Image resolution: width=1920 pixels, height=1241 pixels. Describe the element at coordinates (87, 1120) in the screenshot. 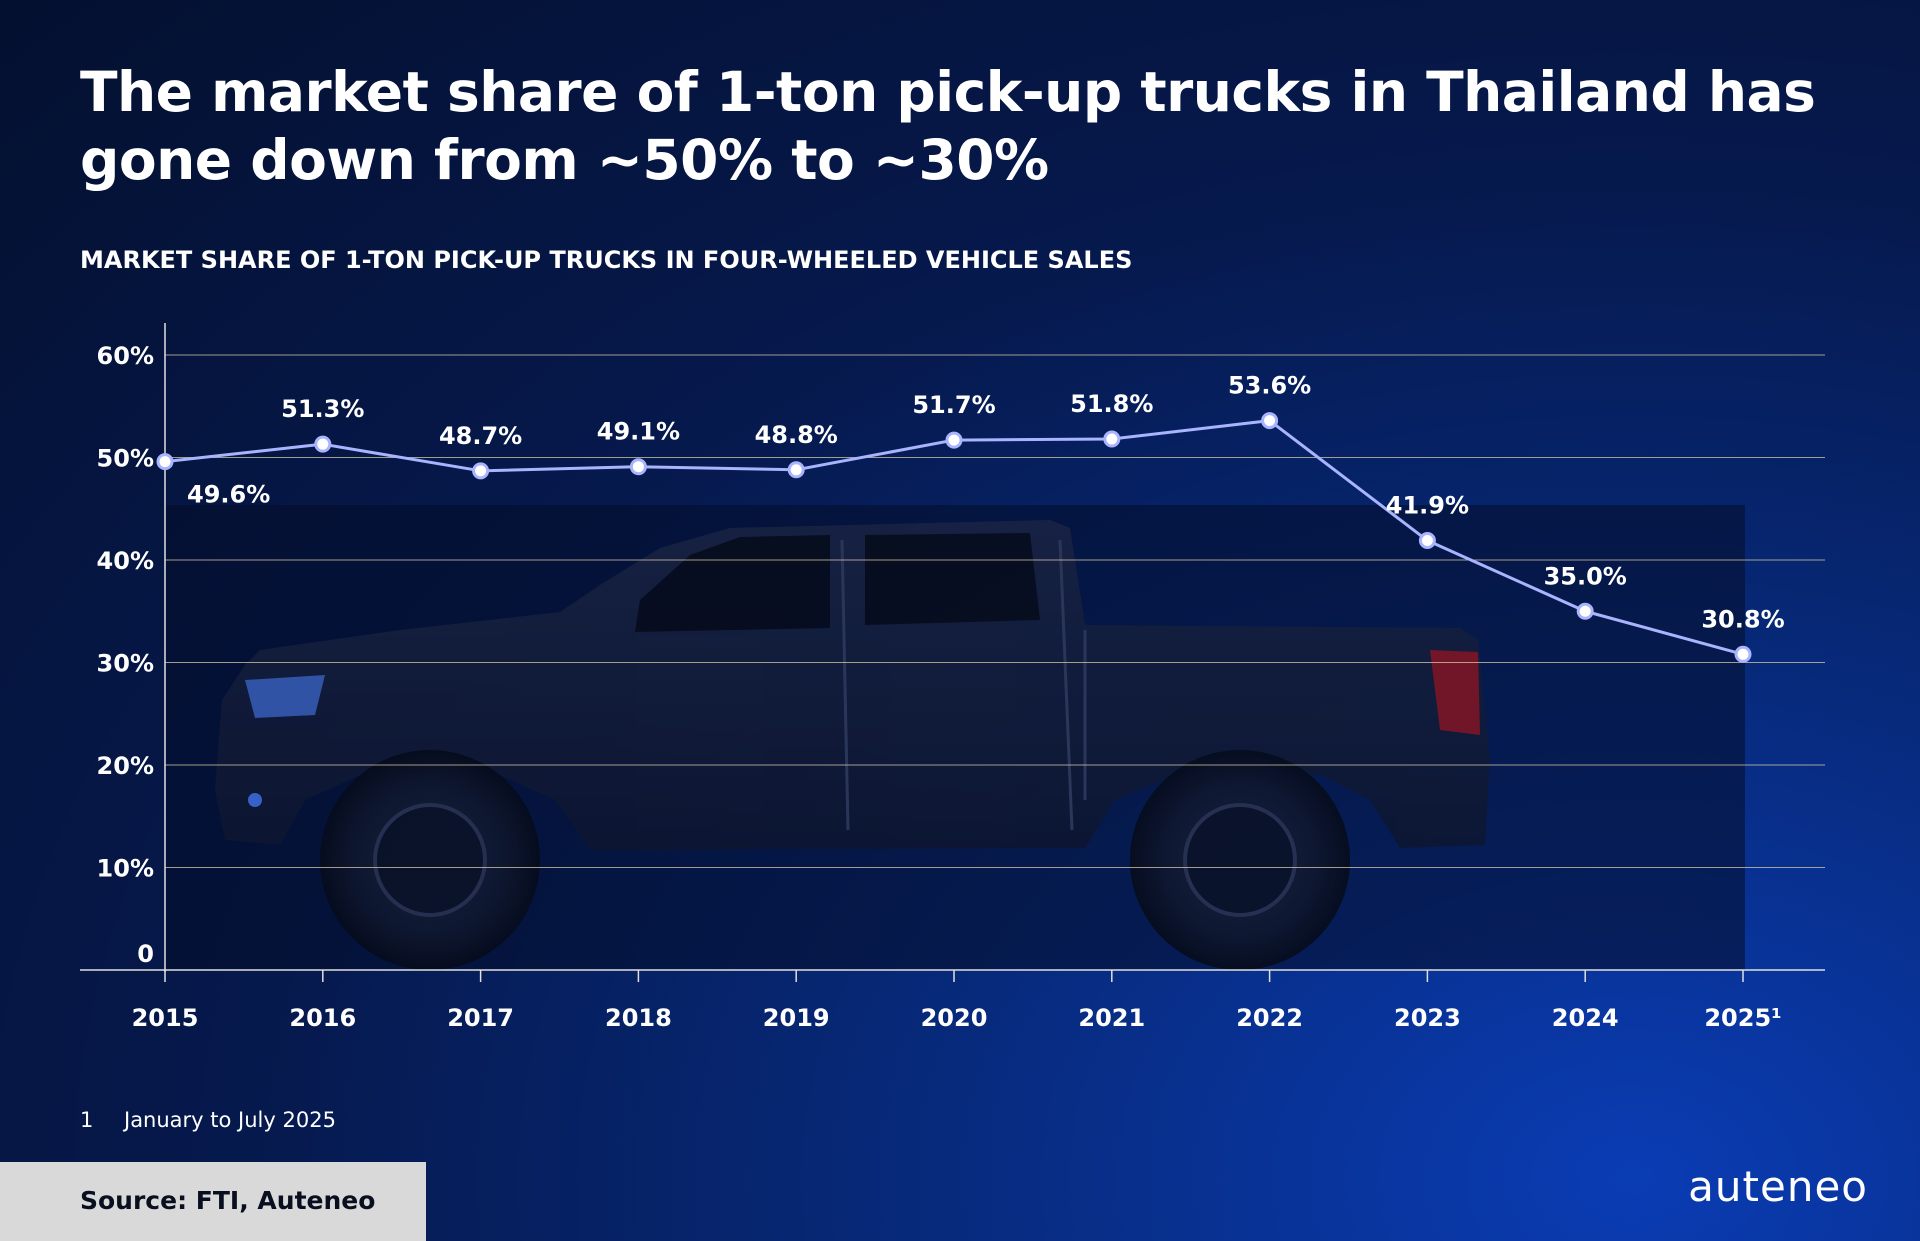

I see `footnote-number: 1` at that location.